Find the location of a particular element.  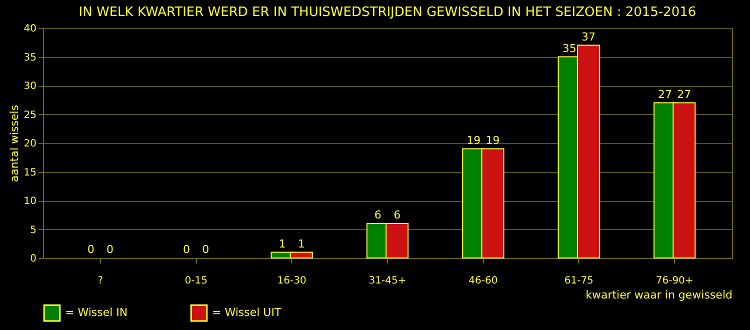

x-tick-label: 31-45+ is located at coordinates (387, 281).